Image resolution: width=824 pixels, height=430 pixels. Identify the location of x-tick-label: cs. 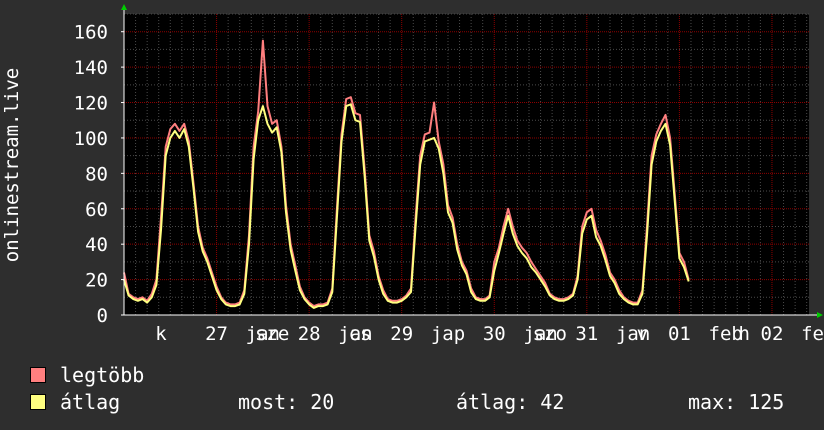
(360, 334).